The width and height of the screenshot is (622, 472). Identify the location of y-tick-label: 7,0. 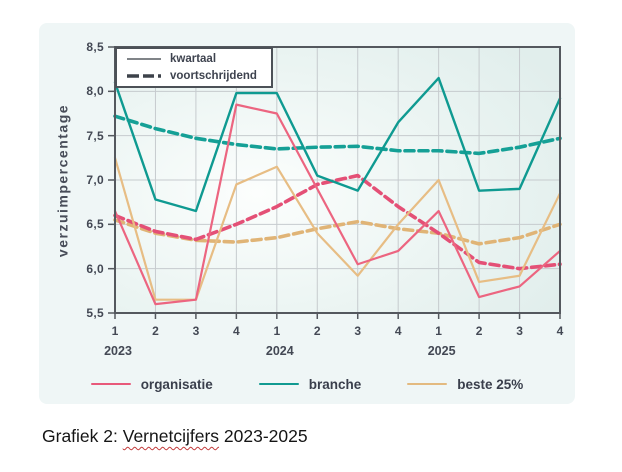
(95, 180).